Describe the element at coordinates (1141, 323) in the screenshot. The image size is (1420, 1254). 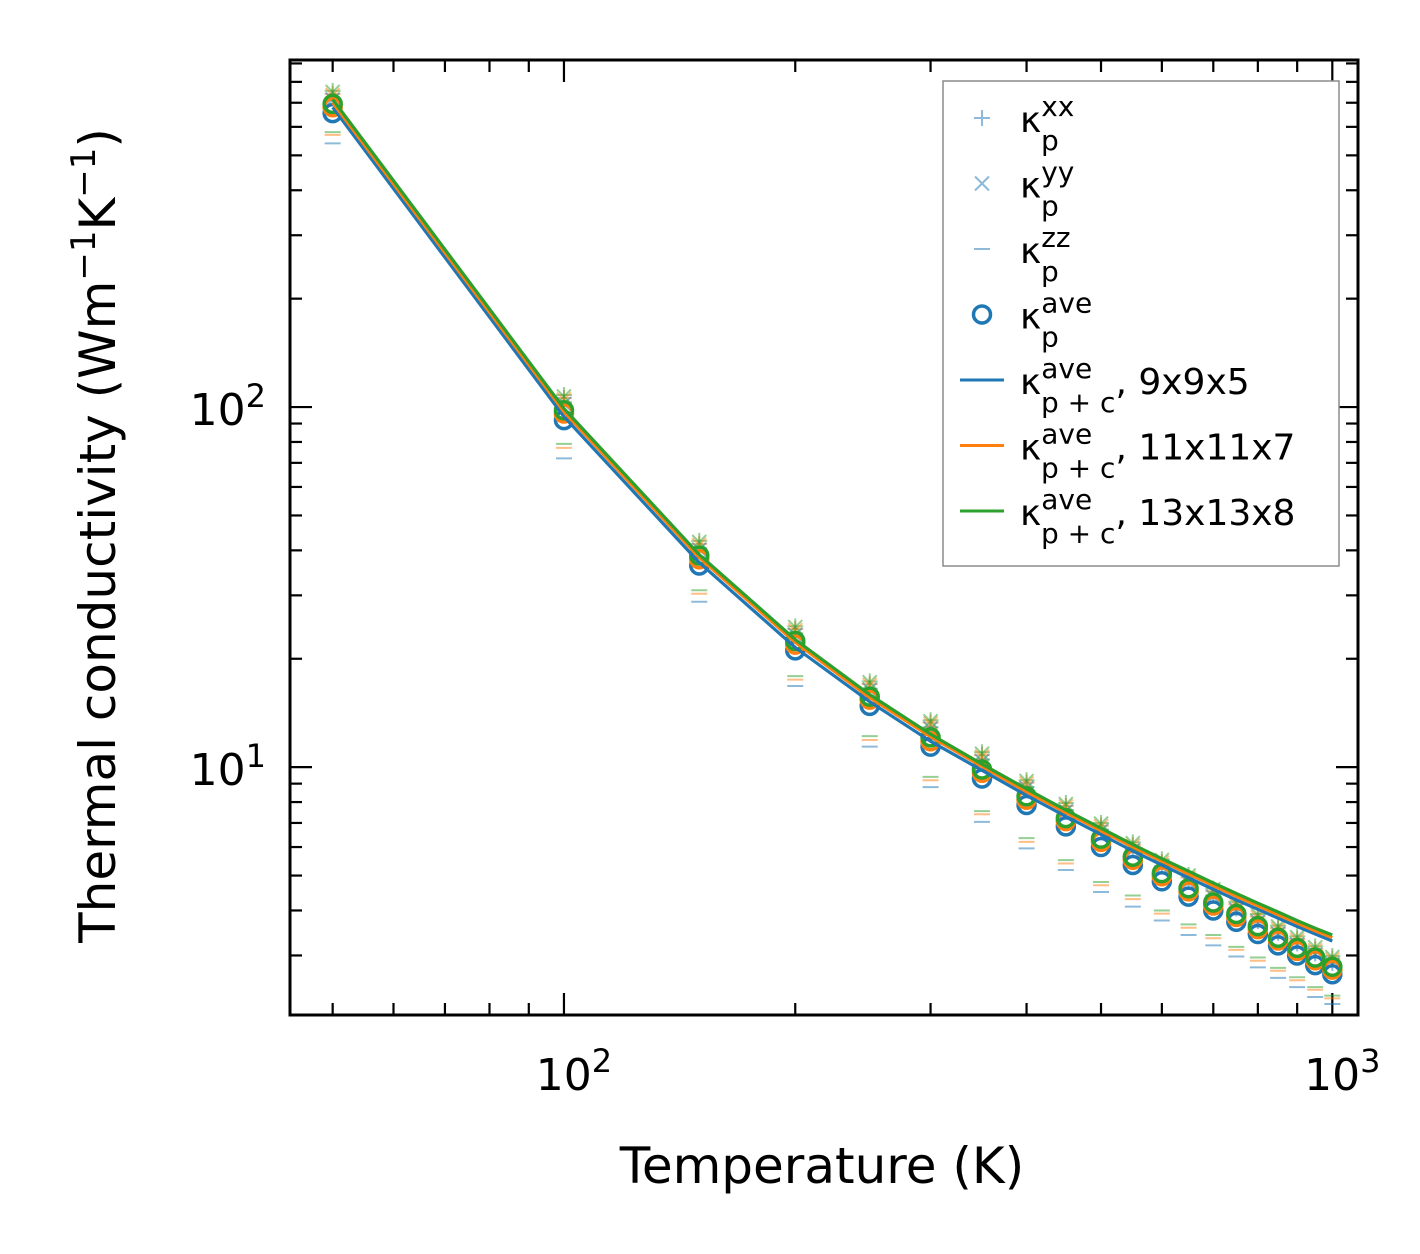
I see `legend-box` at that location.